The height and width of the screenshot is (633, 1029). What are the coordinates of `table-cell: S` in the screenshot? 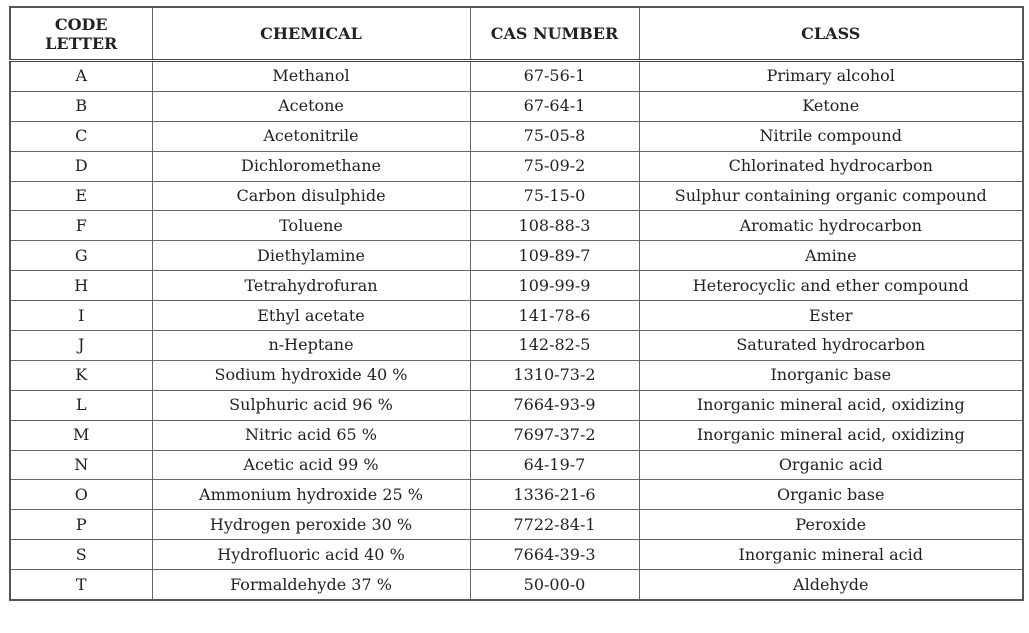 It's located at (81, 555).